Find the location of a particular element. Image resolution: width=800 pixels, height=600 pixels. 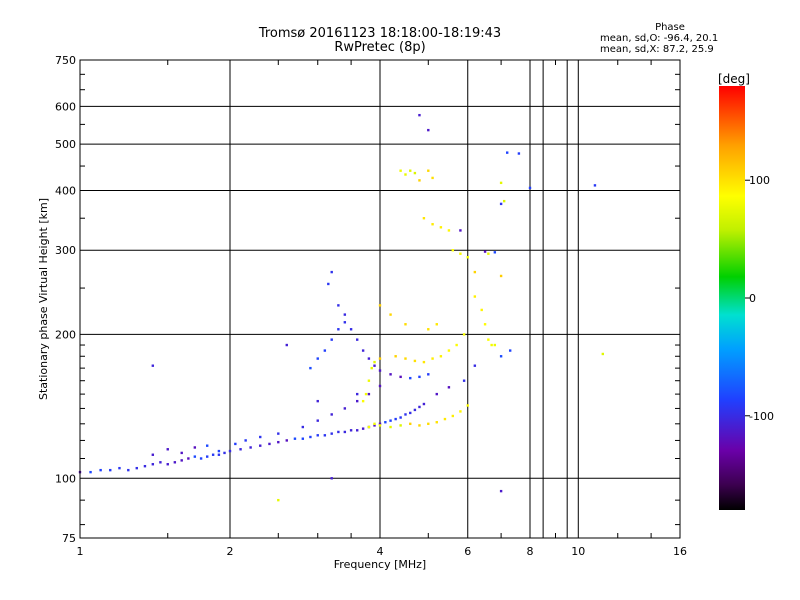

phase-stats-heading: Phase is located at coordinates (670, 27).